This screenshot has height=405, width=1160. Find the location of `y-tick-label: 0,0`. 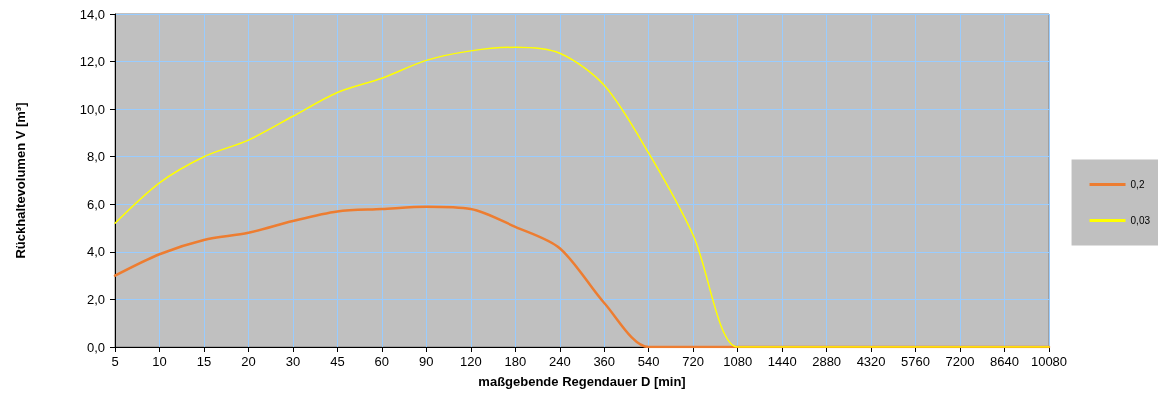

y-tick-label: 0,0 is located at coordinates (95, 347).